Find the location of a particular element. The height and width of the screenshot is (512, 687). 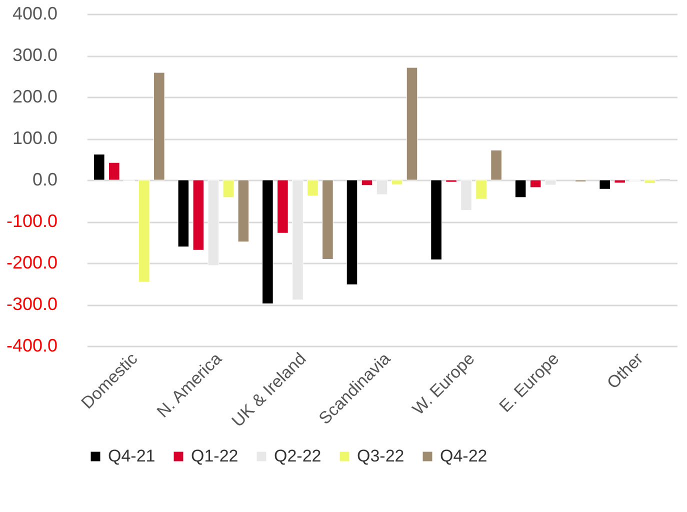

y-tick-label: 300.0 is located at coordinates (35, 55).